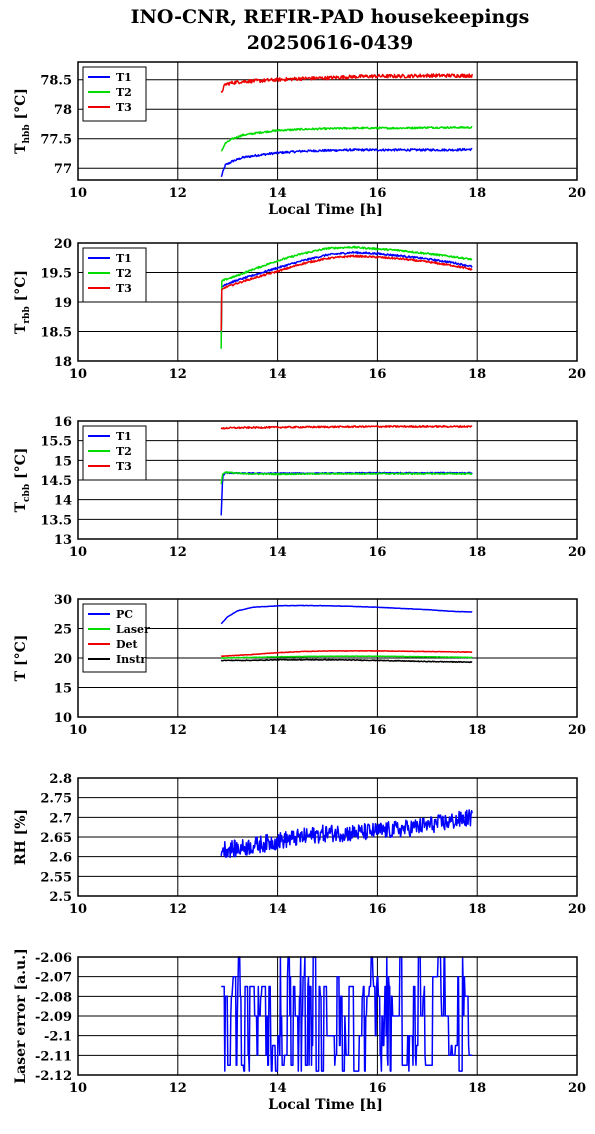 The height and width of the screenshot is (1134, 595). Describe the element at coordinates (63, 718) in the screenshot. I see `y-tick-label: 10` at that location.